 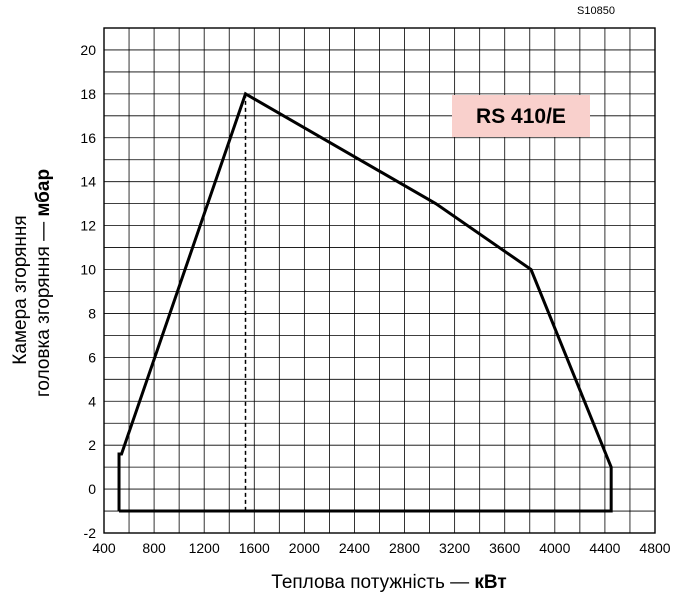 I want to click on y-tick-label: 12, so click(x=88, y=226).